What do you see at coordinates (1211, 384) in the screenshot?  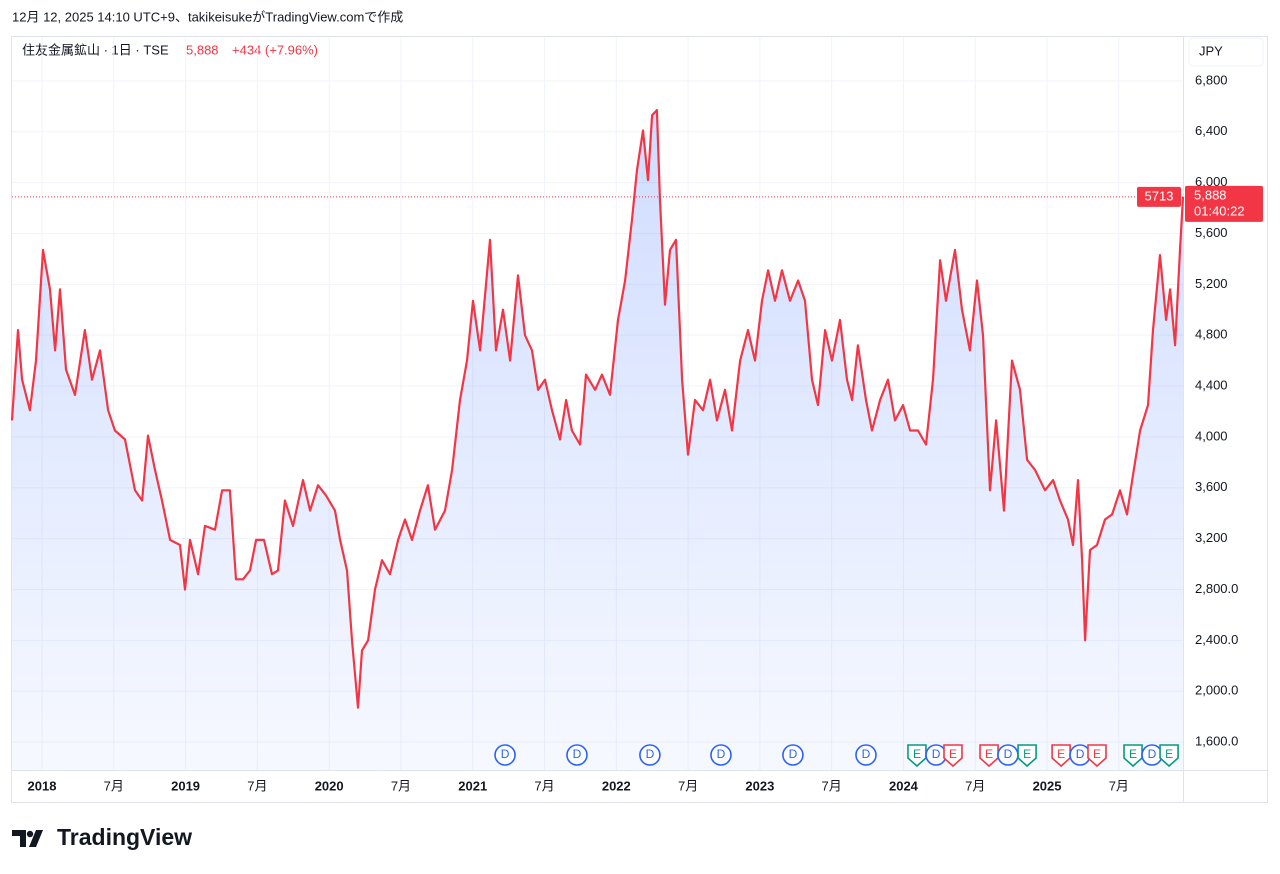 I see `y-tick-label: 4,400` at bounding box center [1211, 384].